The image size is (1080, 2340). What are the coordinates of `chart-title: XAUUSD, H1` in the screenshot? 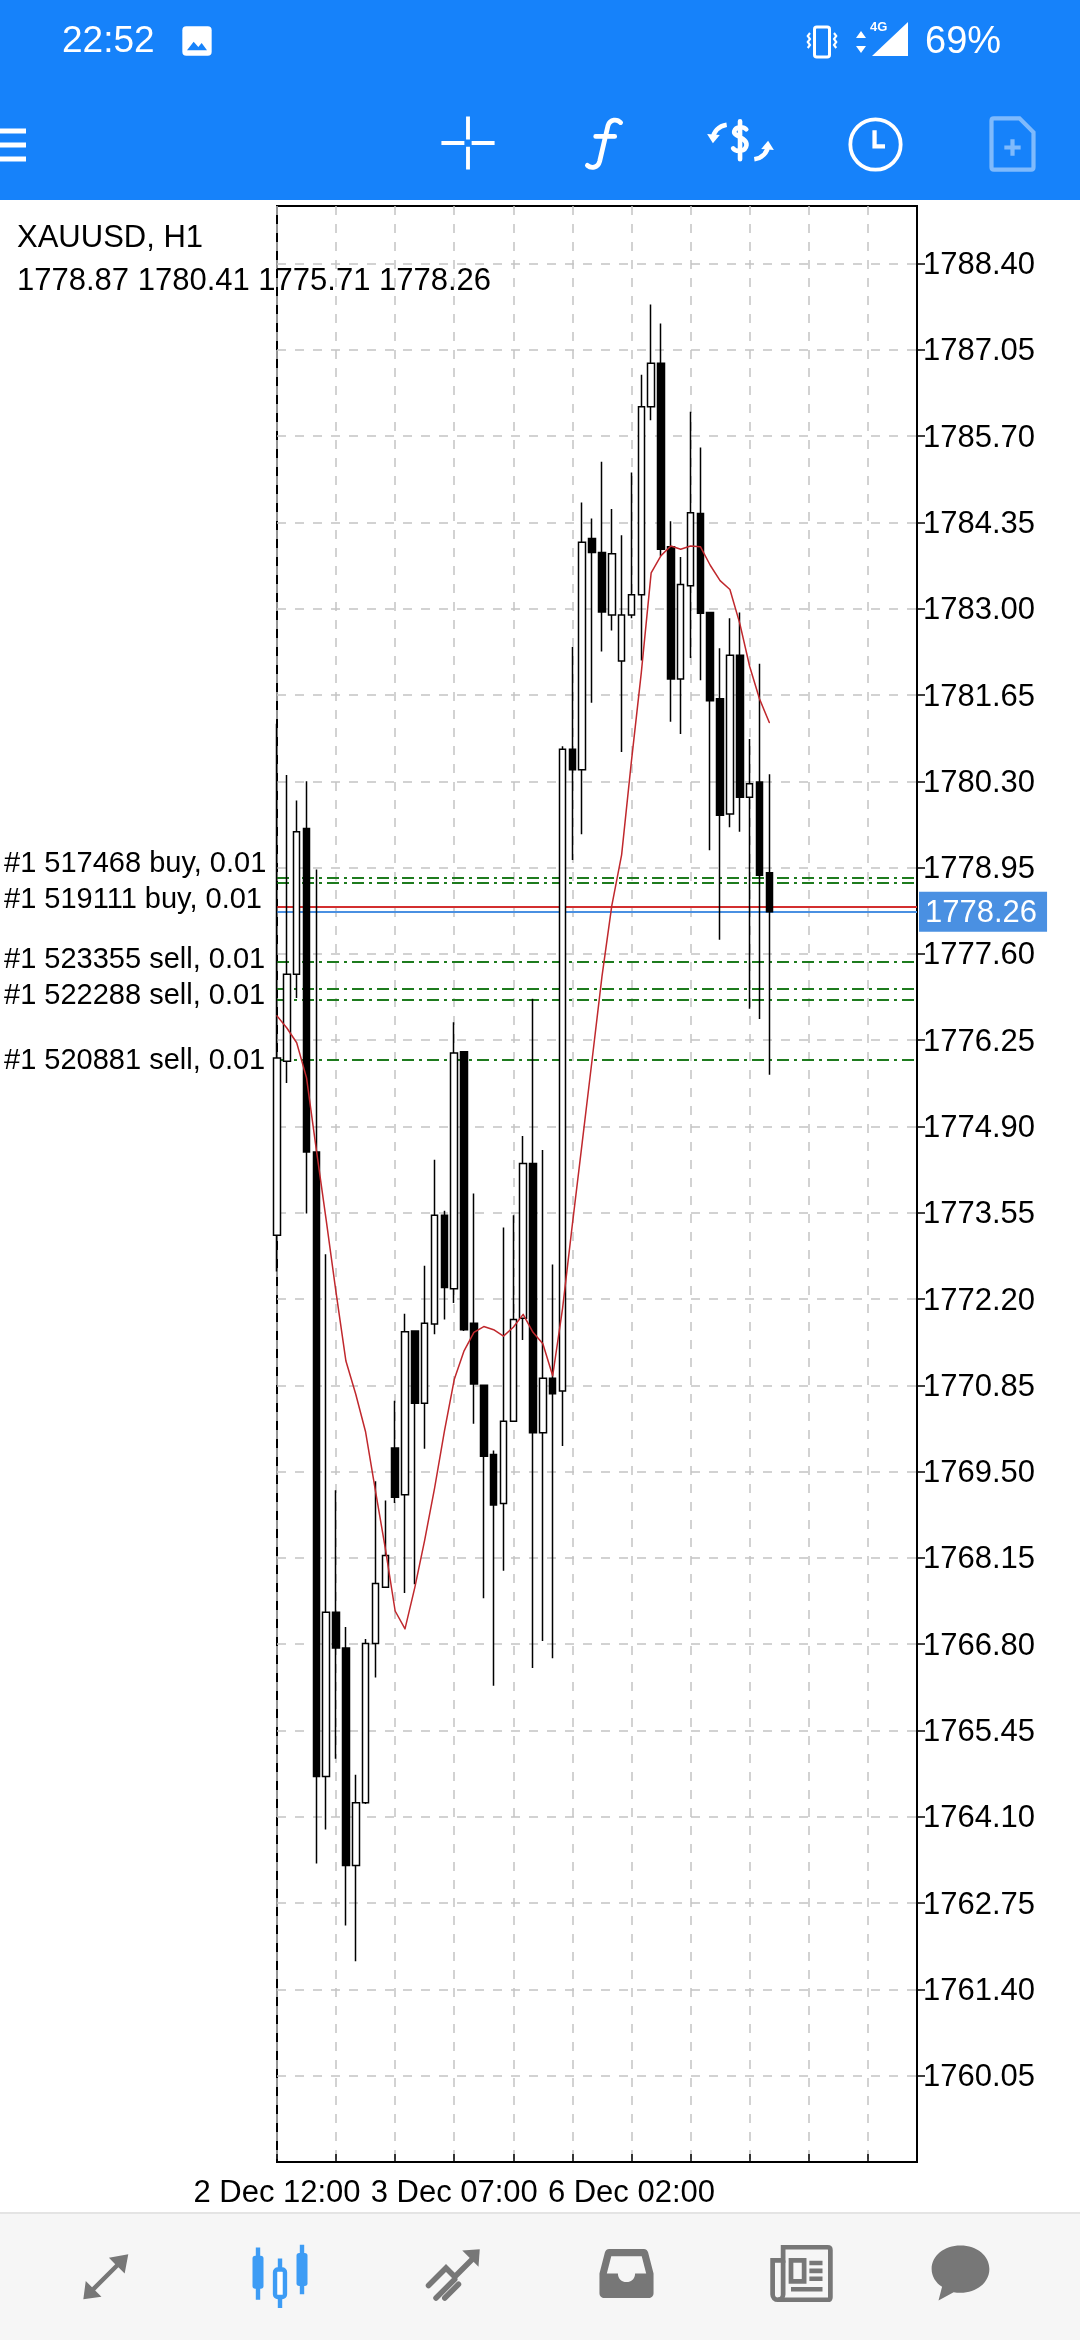 It's located at (110, 236).